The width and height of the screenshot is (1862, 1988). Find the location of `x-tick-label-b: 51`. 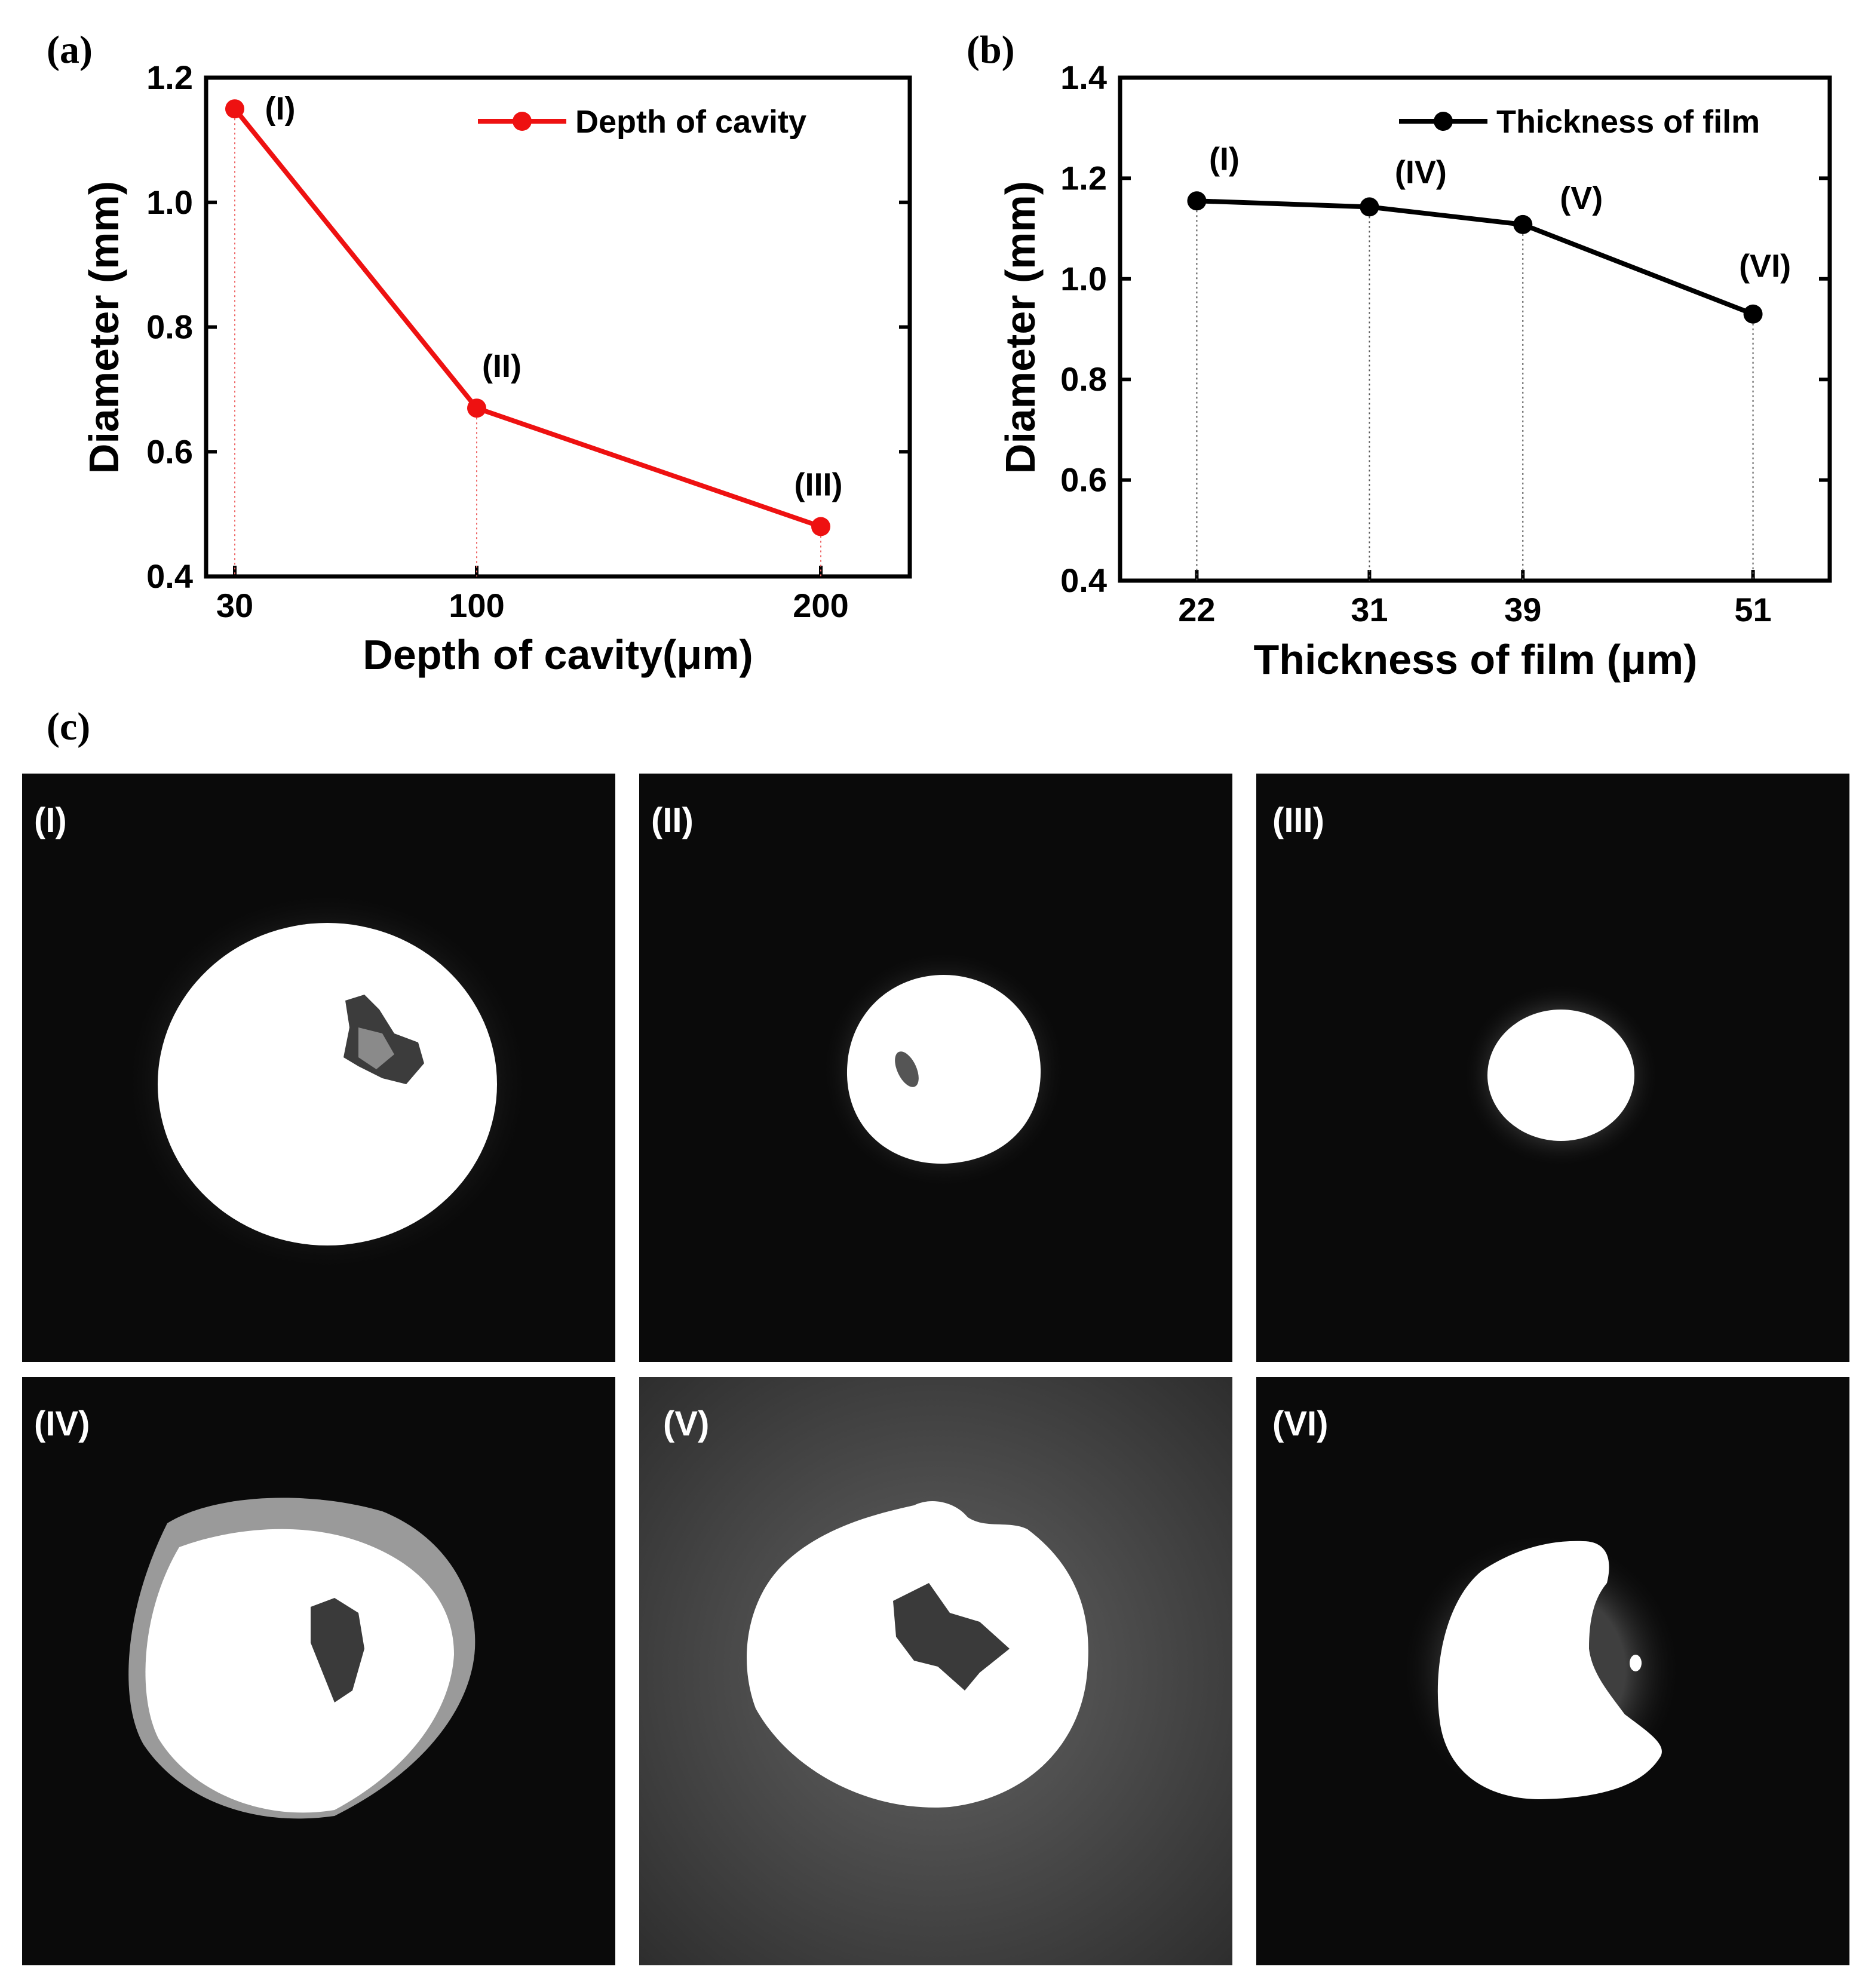

x-tick-label-b: 51 is located at coordinates (1752, 610).